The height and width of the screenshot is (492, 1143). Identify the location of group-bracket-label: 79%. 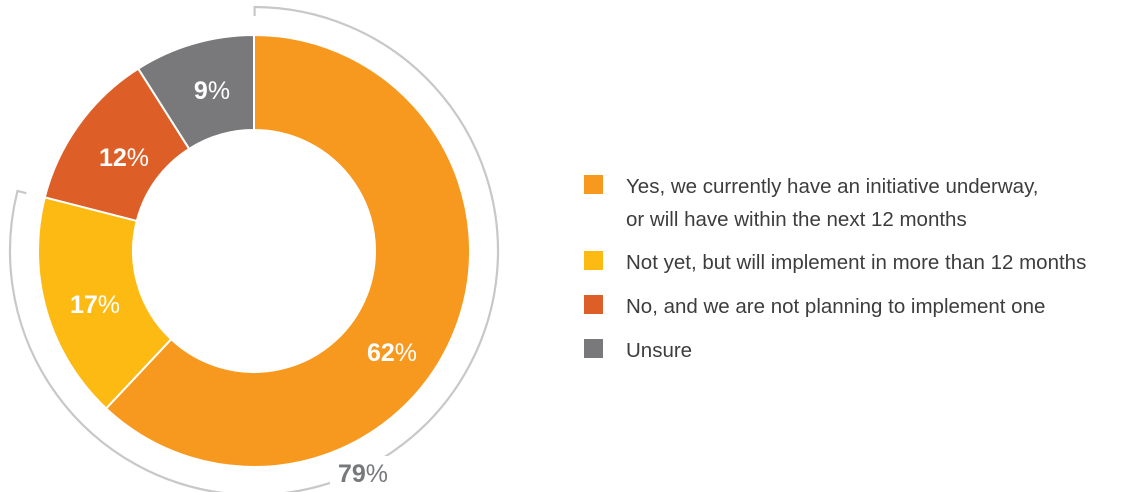
(363, 474).